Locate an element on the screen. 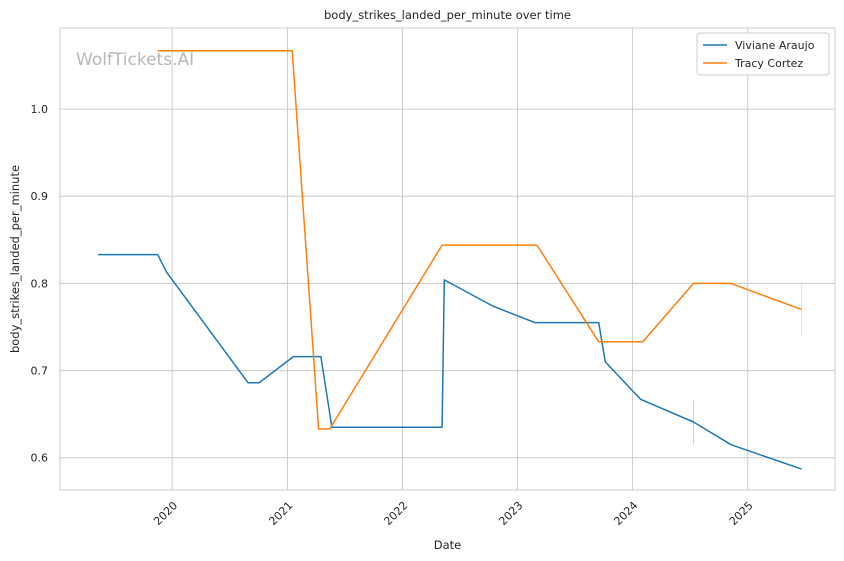 The image size is (844, 561). y-axis-label: body_strikes_landed_per_minute is located at coordinates (15, 259).